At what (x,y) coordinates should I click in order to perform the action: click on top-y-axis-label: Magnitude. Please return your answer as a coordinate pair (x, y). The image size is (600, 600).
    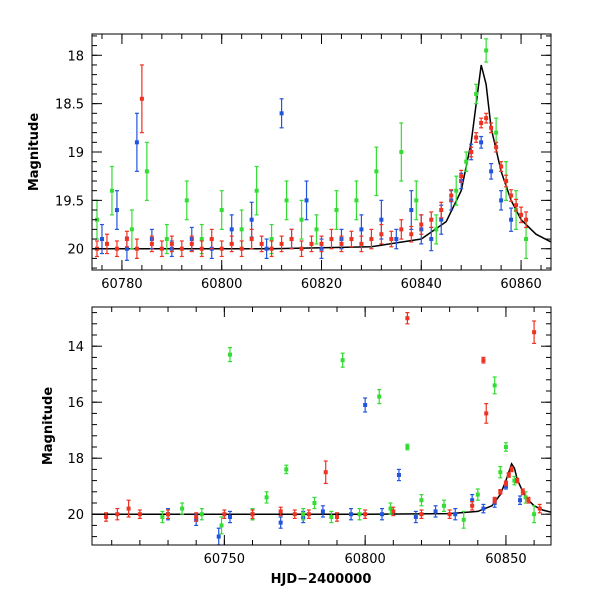
    Looking at the image, I should click on (34, 152).